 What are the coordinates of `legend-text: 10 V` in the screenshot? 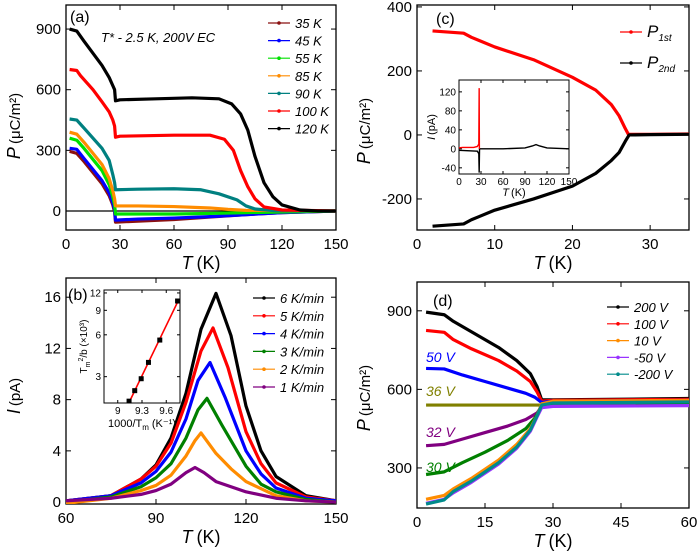 It's located at (648, 341).